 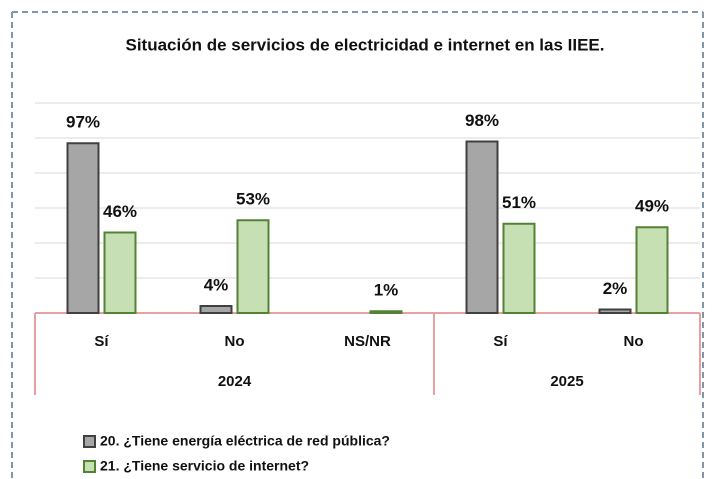 I want to click on value-label: 49%, so click(x=652, y=206).